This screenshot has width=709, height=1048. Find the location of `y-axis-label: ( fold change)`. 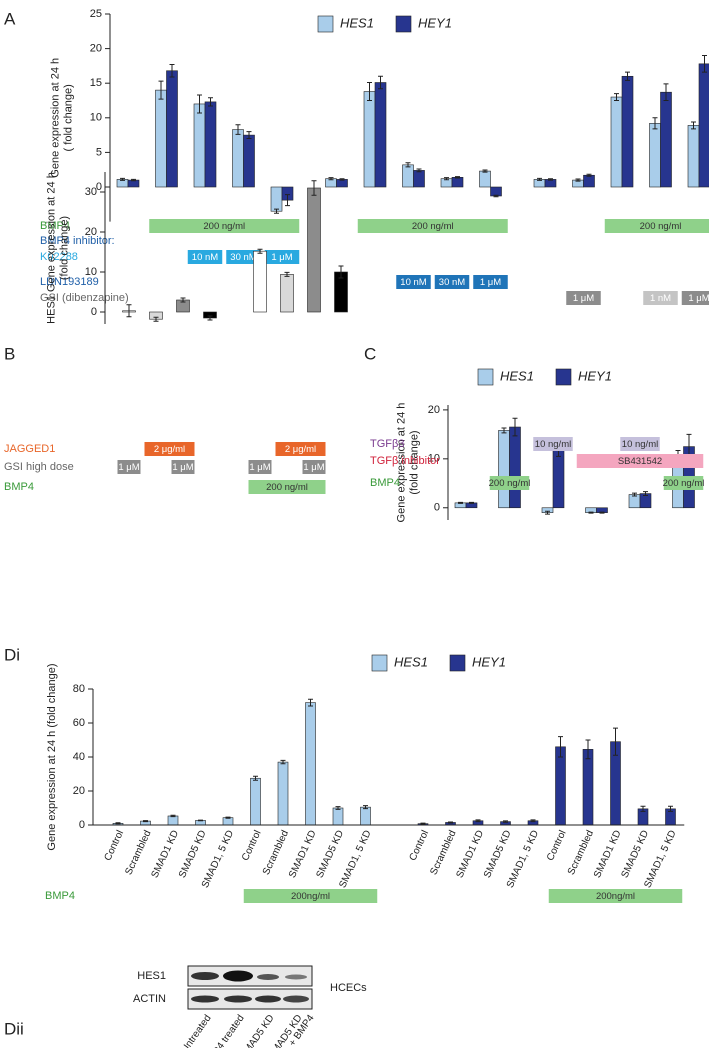

y-axis-label: ( fold change) is located at coordinates (68, 117).